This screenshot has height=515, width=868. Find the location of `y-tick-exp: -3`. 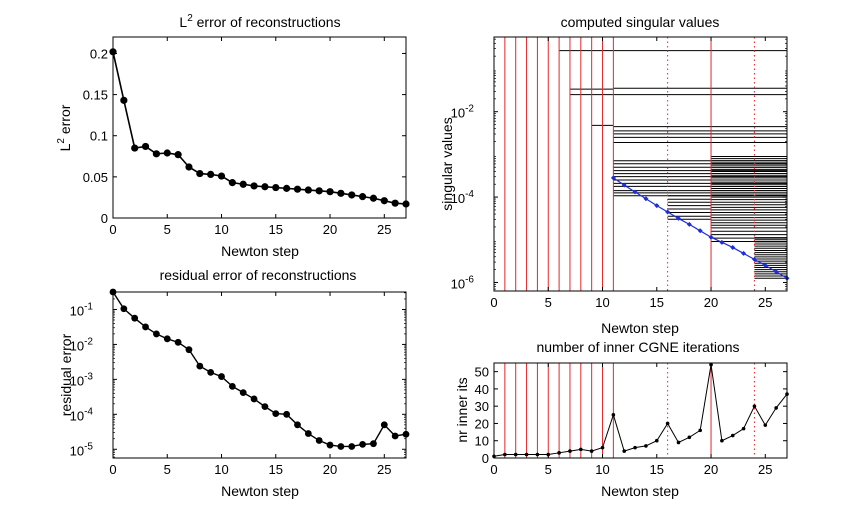

y-tick-exp: -3 is located at coordinates (88, 376).